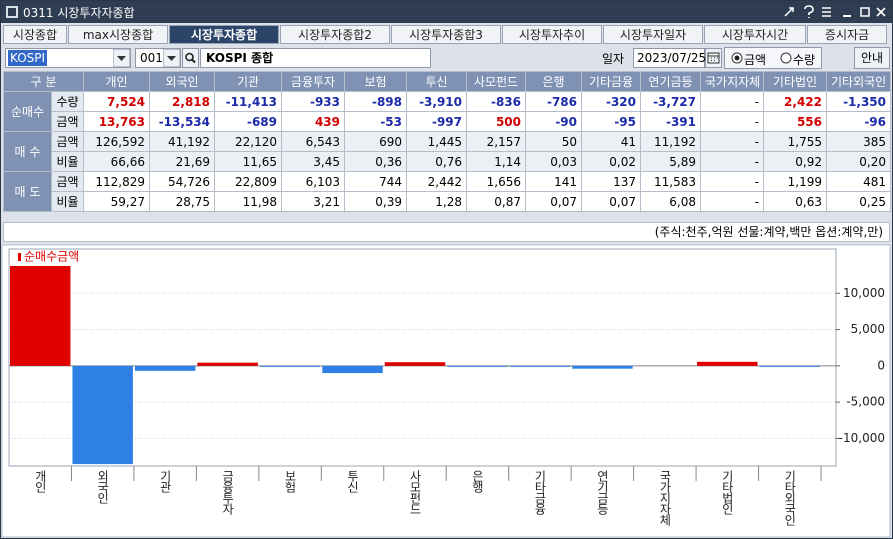 This screenshot has height=539, width=893. Describe the element at coordinates (35, 34) in the screenshot. I see `tab: 시장종합` at that location.